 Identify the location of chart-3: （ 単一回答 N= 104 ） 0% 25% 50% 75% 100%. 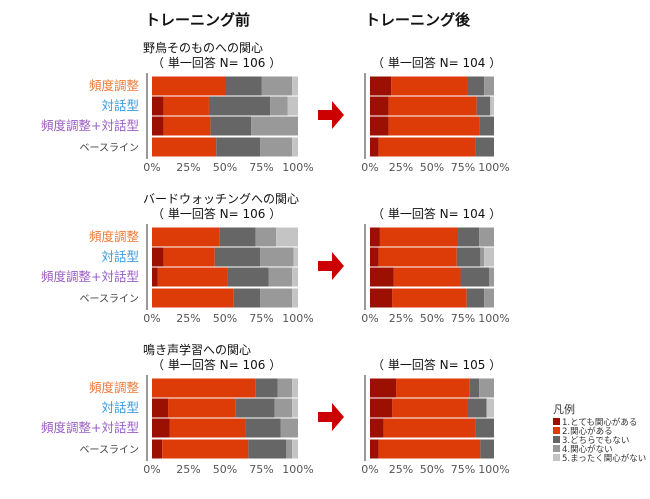
(414, 265).